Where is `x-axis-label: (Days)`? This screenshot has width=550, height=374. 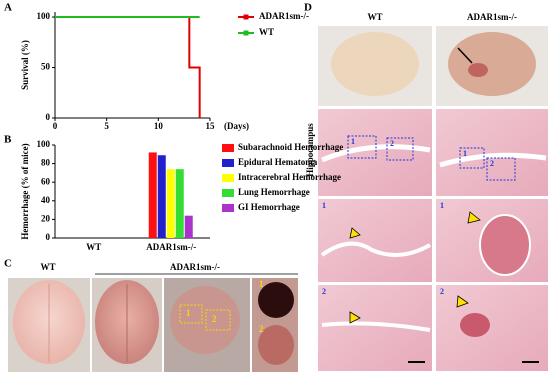
x-axis-label: (Days) is located at coordinates (236, 126).